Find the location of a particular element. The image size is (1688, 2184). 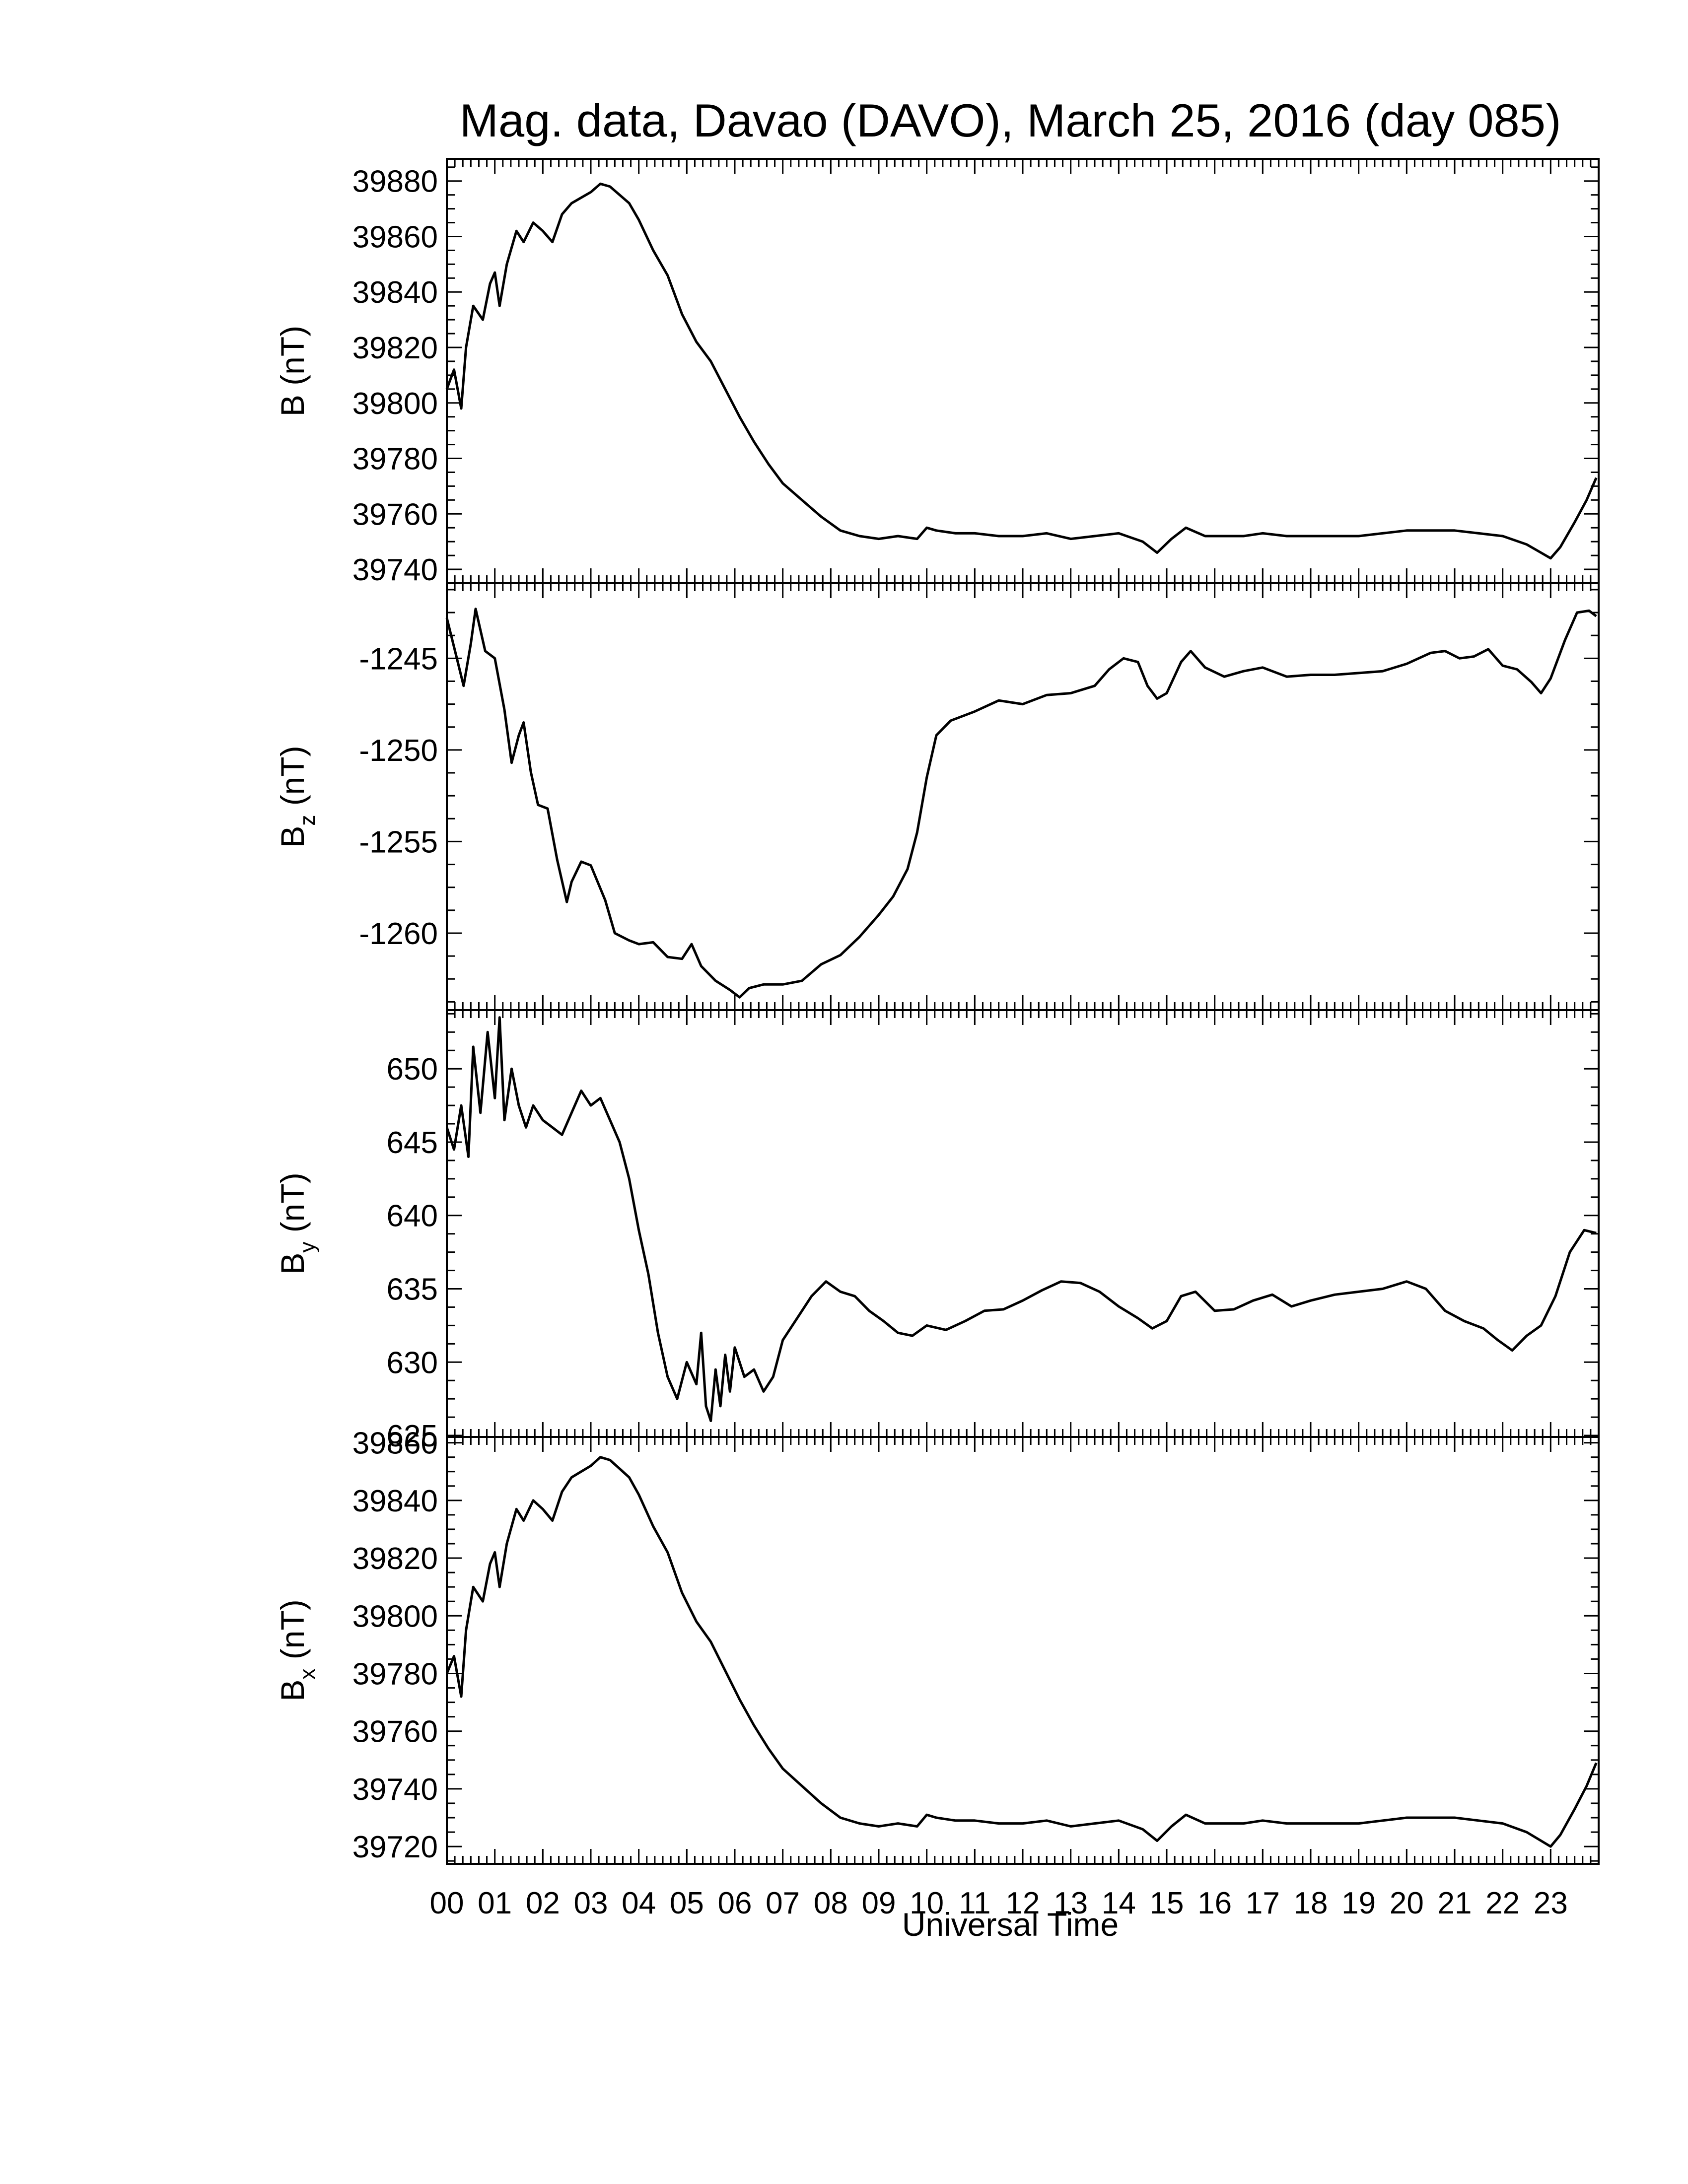

panel-Bz-y-label: Bz (nT) is located at coordinates (297, 796).